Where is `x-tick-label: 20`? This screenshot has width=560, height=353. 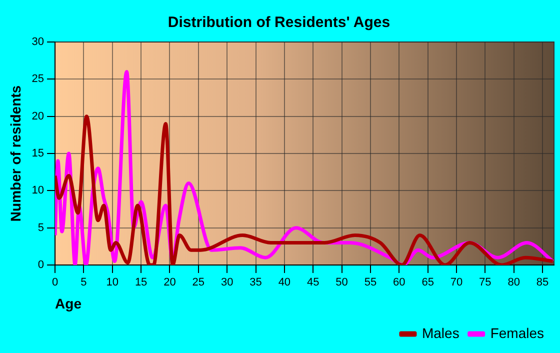 x-tick-label: 20 is located at coordinates (170, 282).